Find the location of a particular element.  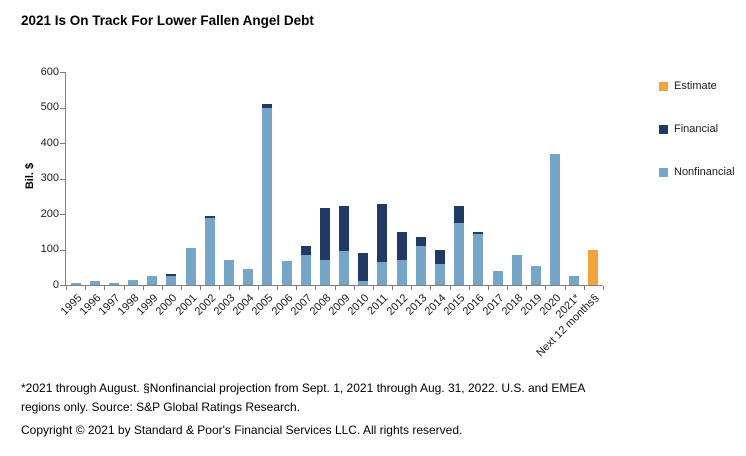

y-axis-tick-label: 300 is located at coordinates (49, 178).